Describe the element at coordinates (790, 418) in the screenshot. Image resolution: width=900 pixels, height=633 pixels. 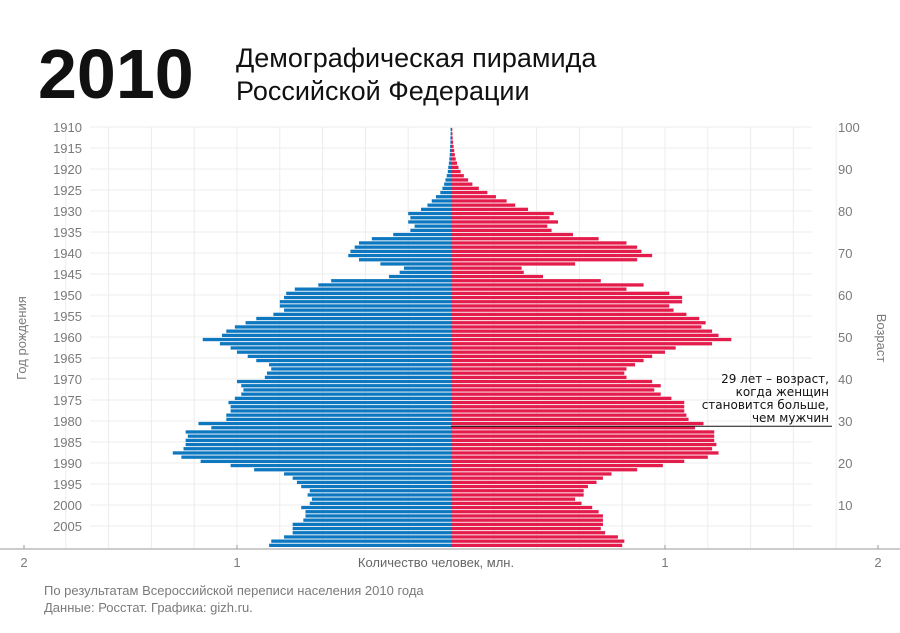
I see `annotation-text-line: чем мужчин` at that location.